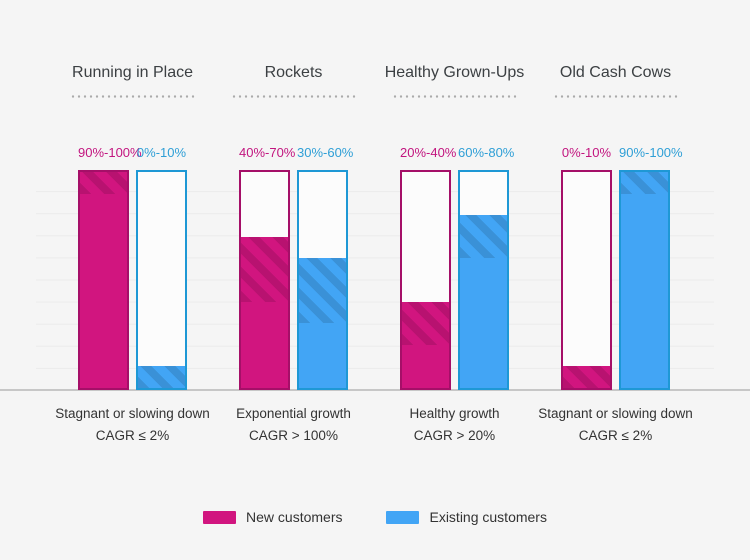 This screenshot has width=750, height=560. What do you see at coordinates (220, 517) in the screenshot?
I see `new-customers-swatch` at bounding box center [220, 517].